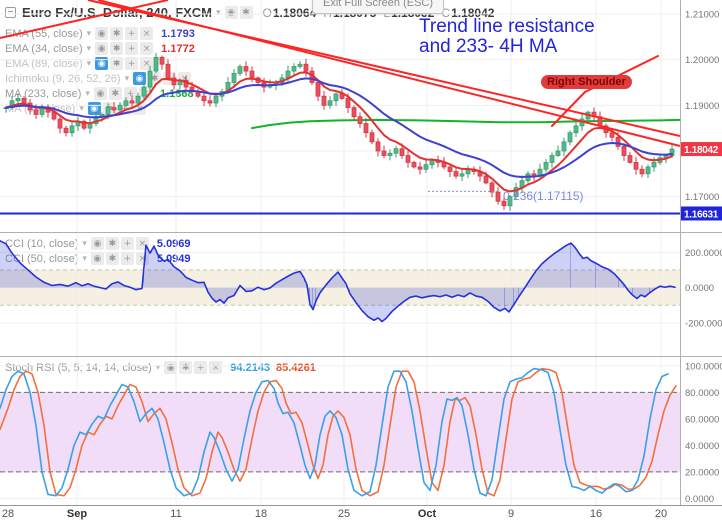  What do you see at coordinates (78, 367) in the screenshot?
I see `indicator-label: Stoch RSI (5, 5, 14, 14, close)` at bounding box center [78, 367].